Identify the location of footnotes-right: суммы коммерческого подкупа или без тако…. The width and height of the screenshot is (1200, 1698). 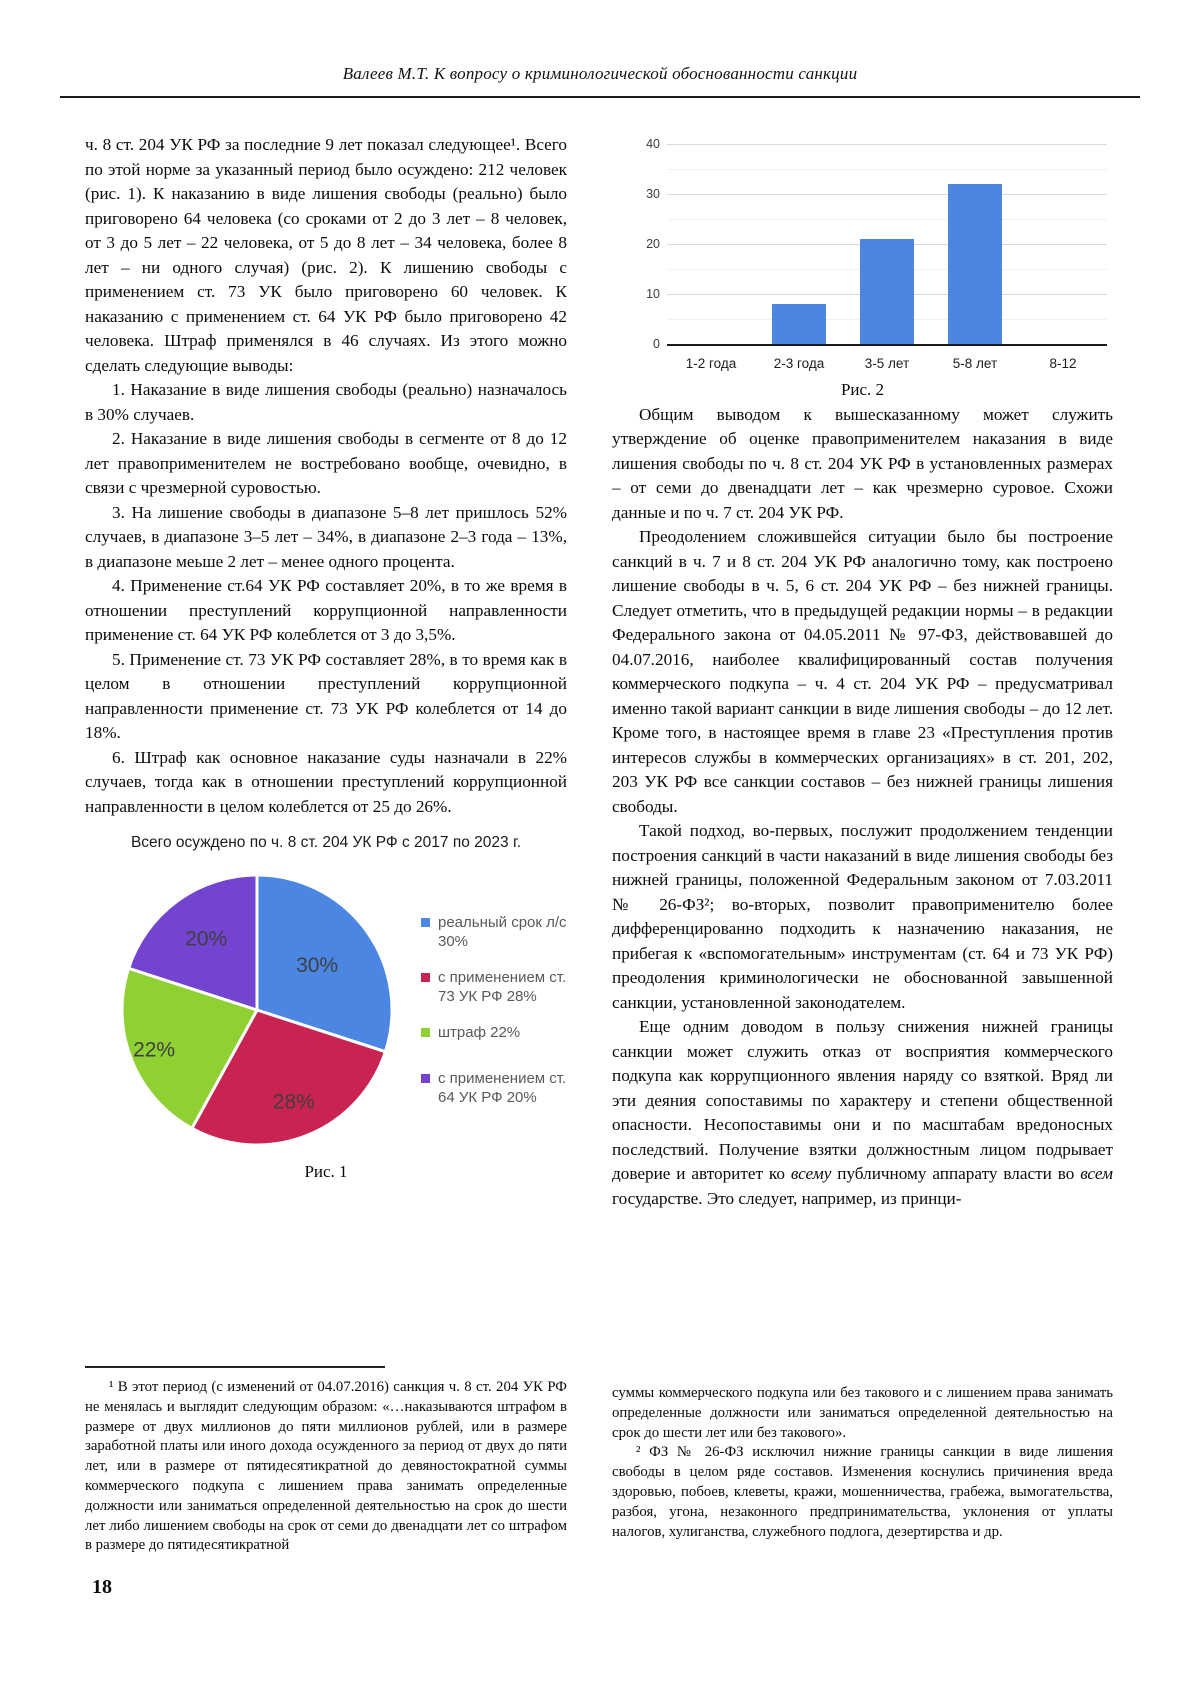
(862, 1463).